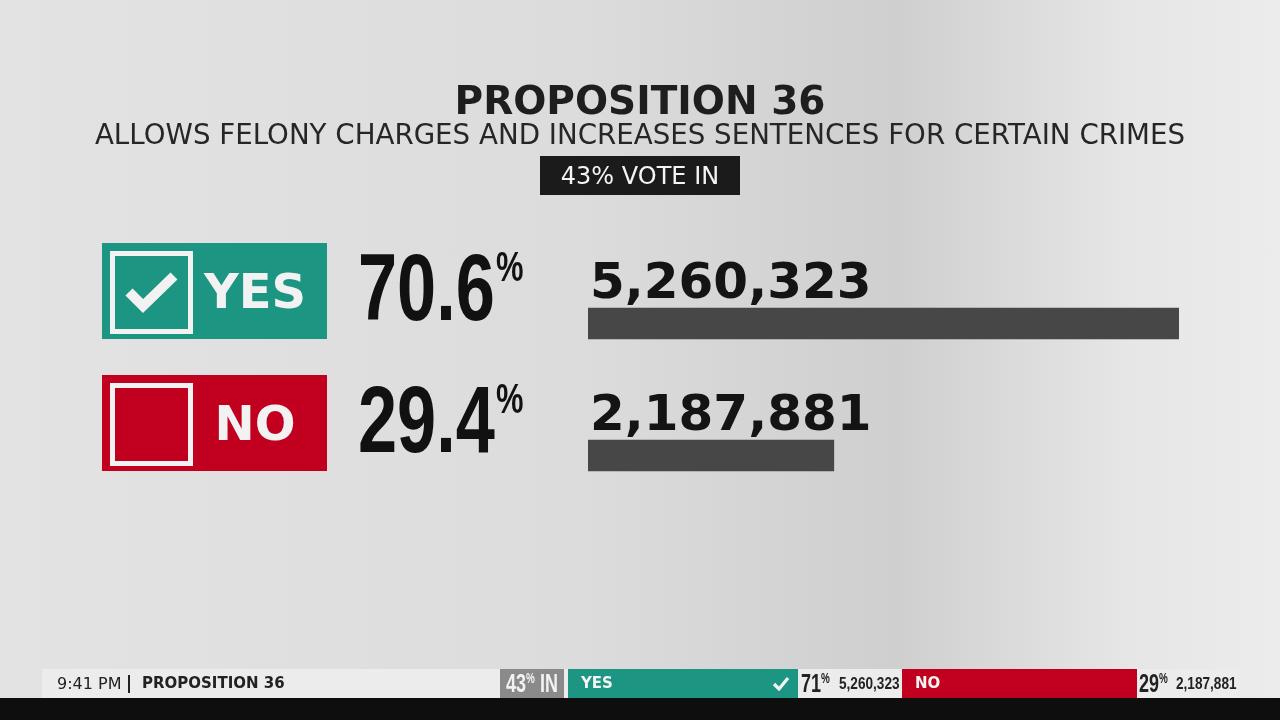 Image resolution: width=1280 pixels, height=720 pixels. What do you see at coordinates (731, 281) in the screenshot?
I see `data-label: 5,260,323` at bounding box center [731, 281].